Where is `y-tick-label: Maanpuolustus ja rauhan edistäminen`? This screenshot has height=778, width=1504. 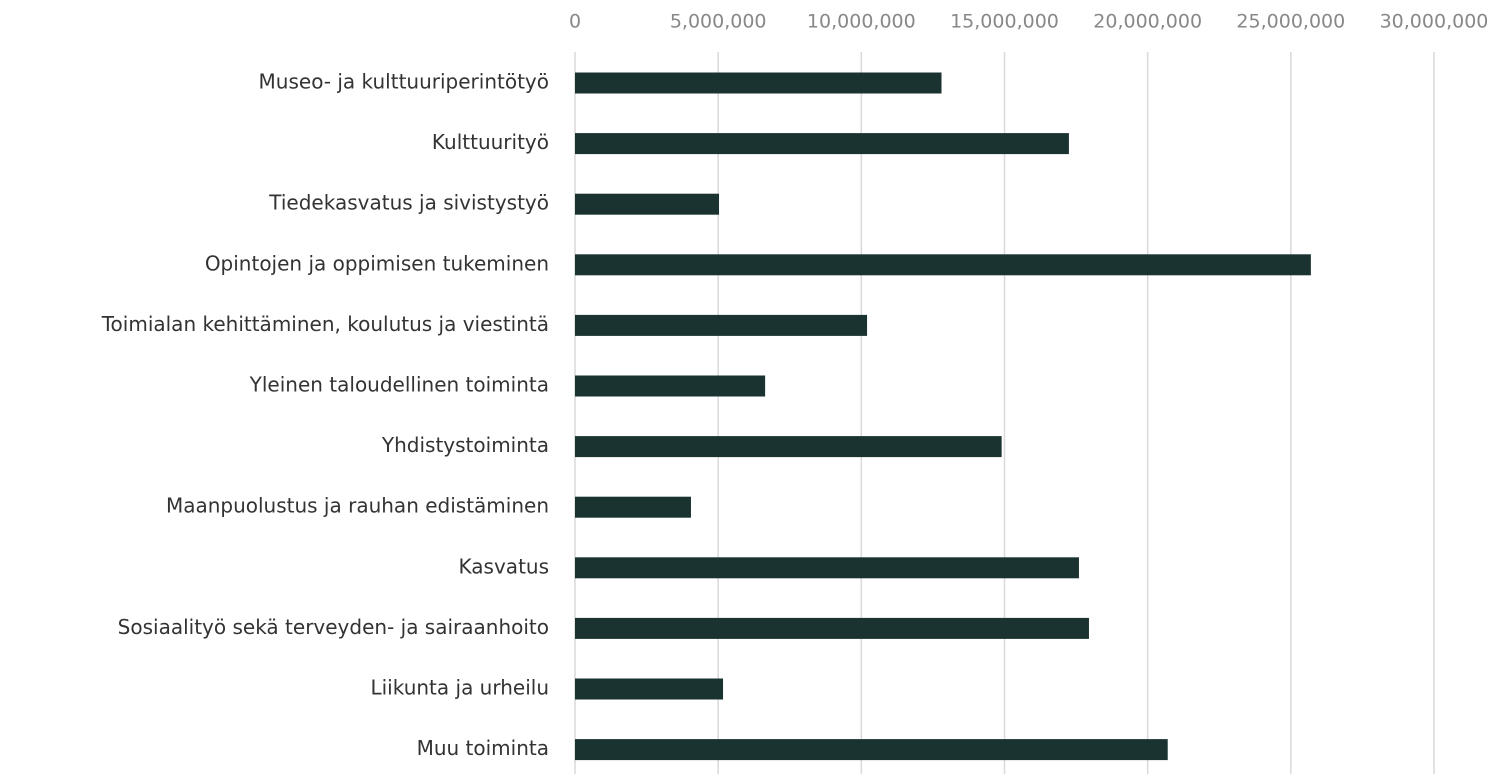
y-tick-label: Maanpuolustus ja rauhan edistäminen is located at coordinates (357, 506).